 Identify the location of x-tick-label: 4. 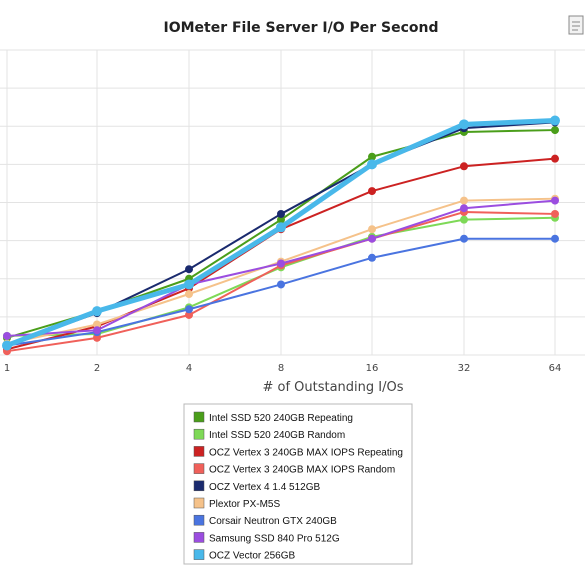
(189, 368).